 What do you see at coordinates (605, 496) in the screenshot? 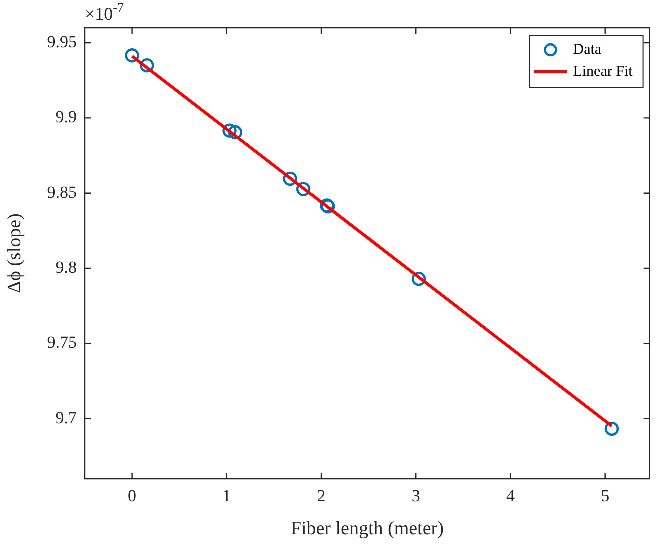
I see `x-tick-label: 5` at bounding box center [605, 496].